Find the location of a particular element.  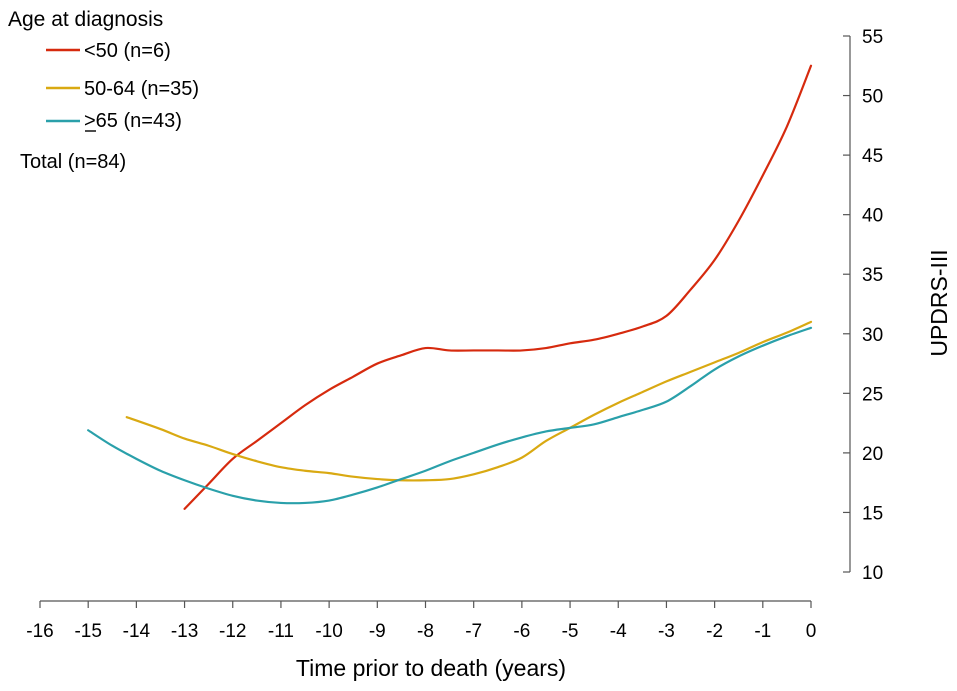

legend-total-note: Total (n=84) is located at coordinates (73, 162).